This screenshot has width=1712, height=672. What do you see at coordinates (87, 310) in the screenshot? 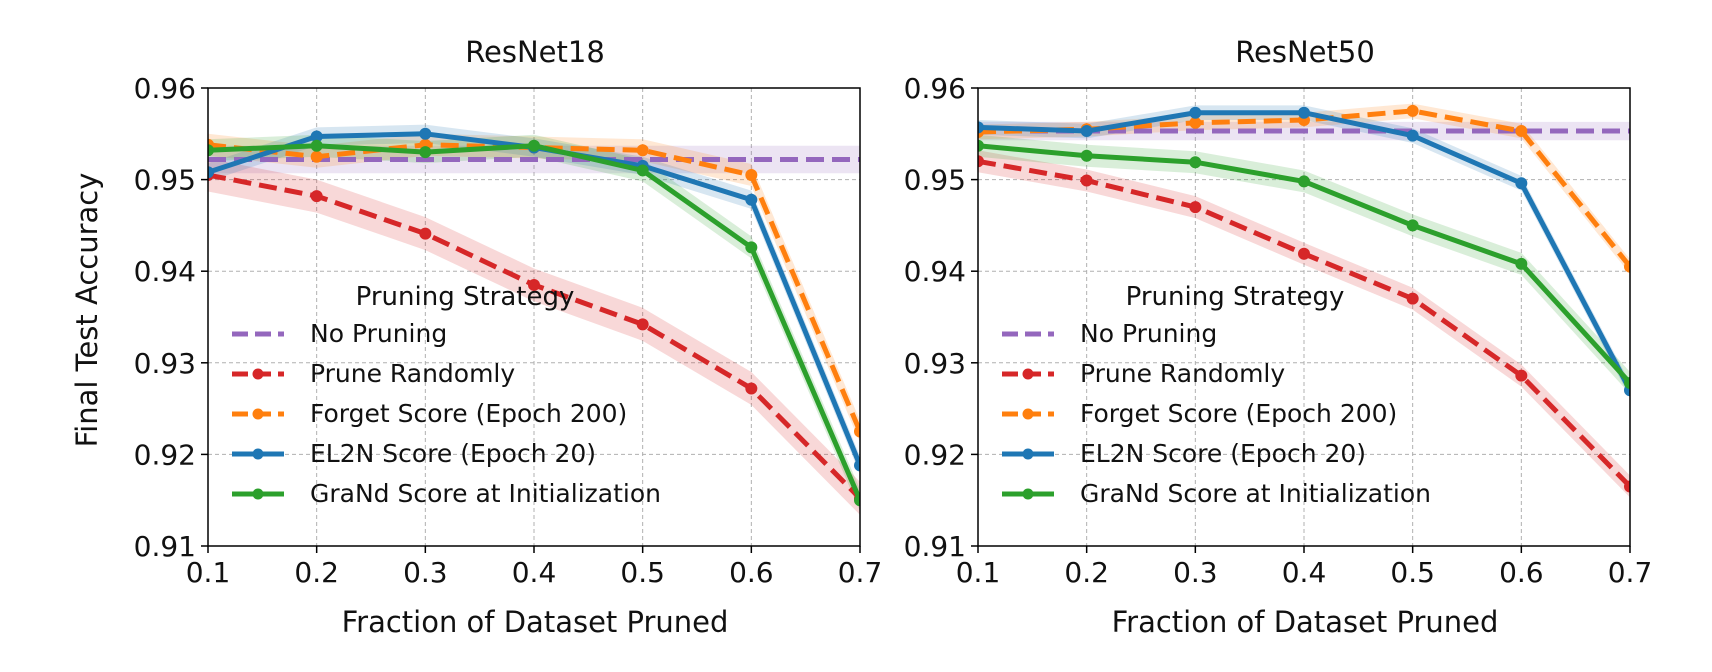
I see `y-axis-label: Final Test Accuracy` at bounding box center [87, 310].